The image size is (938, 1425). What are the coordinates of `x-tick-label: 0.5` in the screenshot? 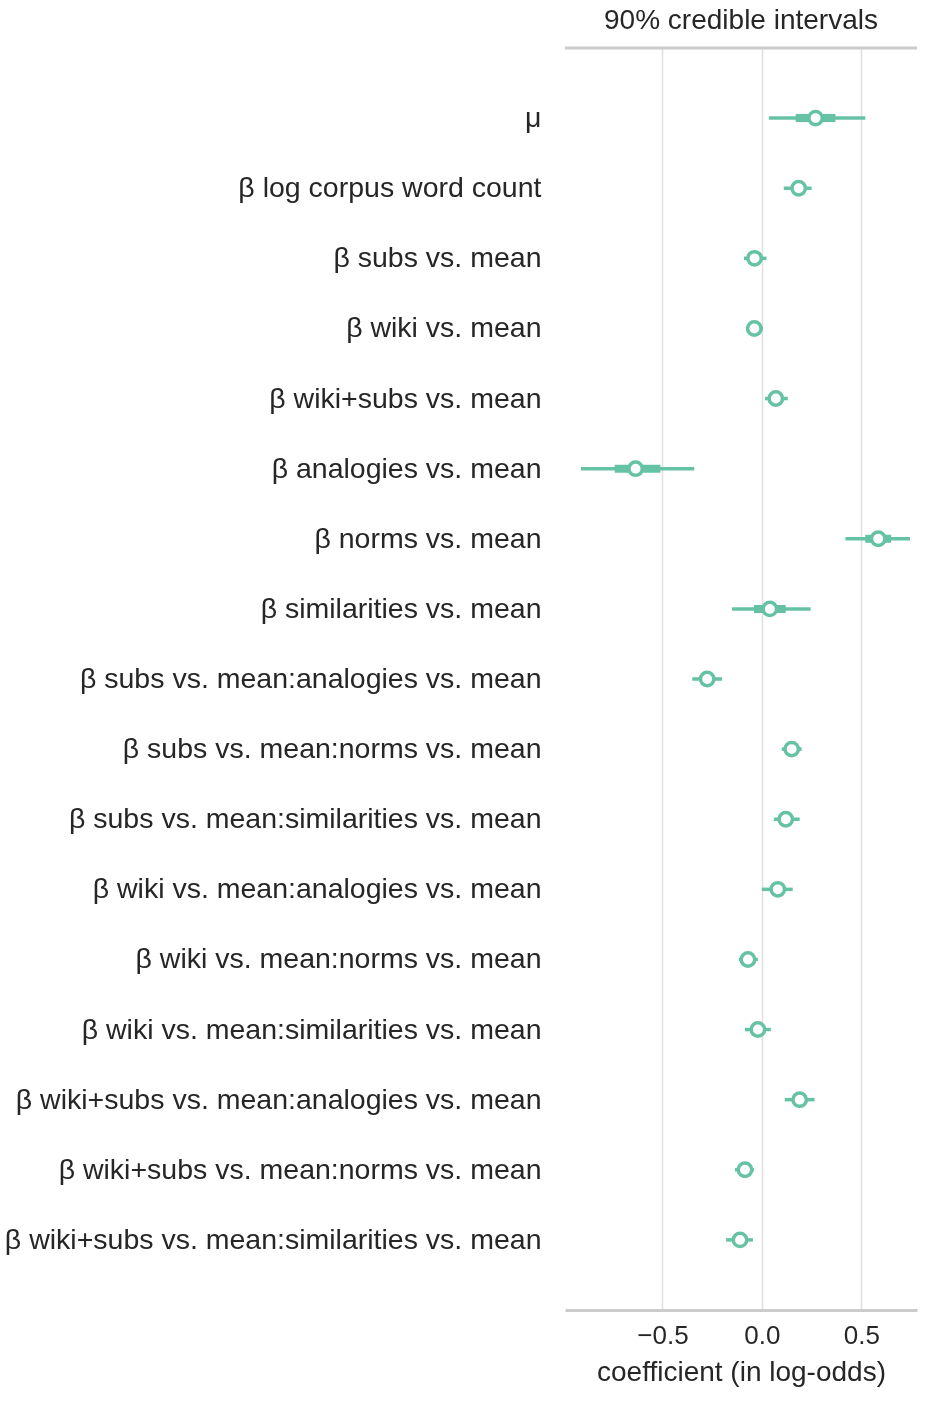 It's located at (861, 1334).